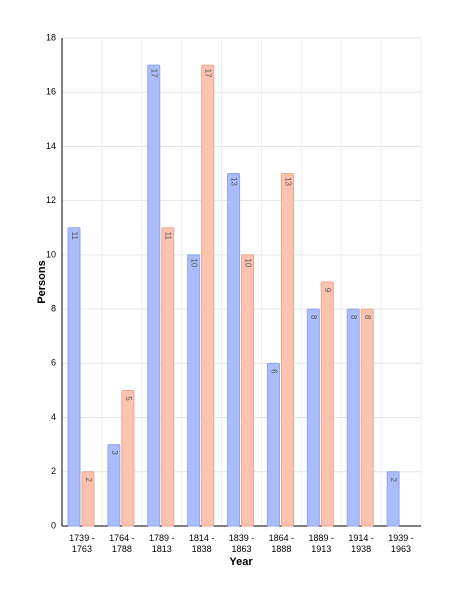  I want to click on y-tick-label: 10, so click(51, 254).